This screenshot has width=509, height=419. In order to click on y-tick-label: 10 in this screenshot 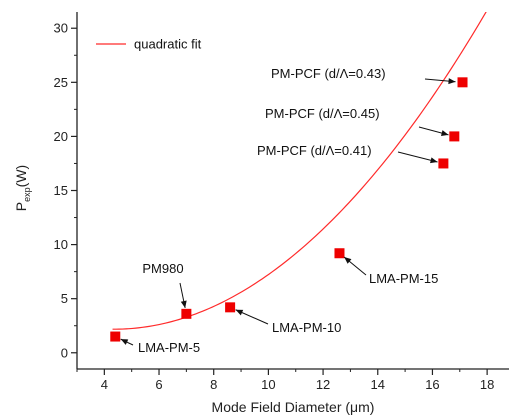, I will do `click(61, 244)`.